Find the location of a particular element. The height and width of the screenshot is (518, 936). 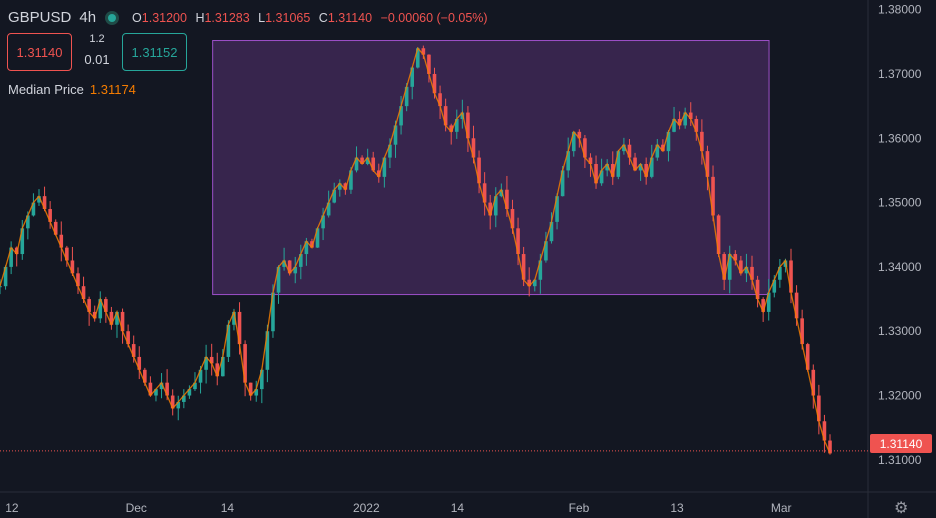

indicator-legend: Median Price 1.31174 is located at coordinates (72, 89).